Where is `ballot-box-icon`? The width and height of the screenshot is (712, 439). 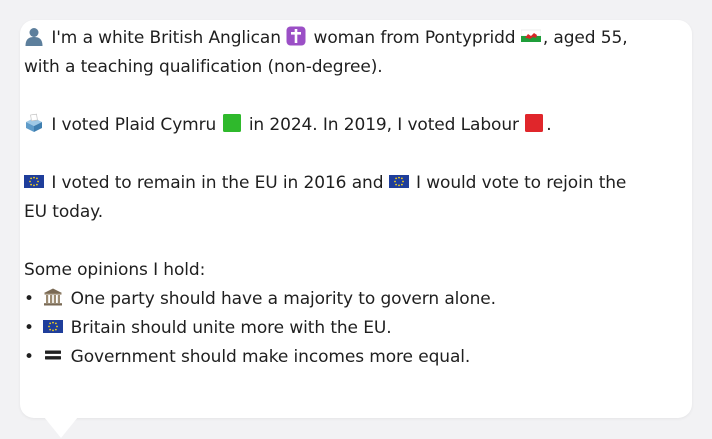
ballot-box-icon is located at coordinates (34, 123).